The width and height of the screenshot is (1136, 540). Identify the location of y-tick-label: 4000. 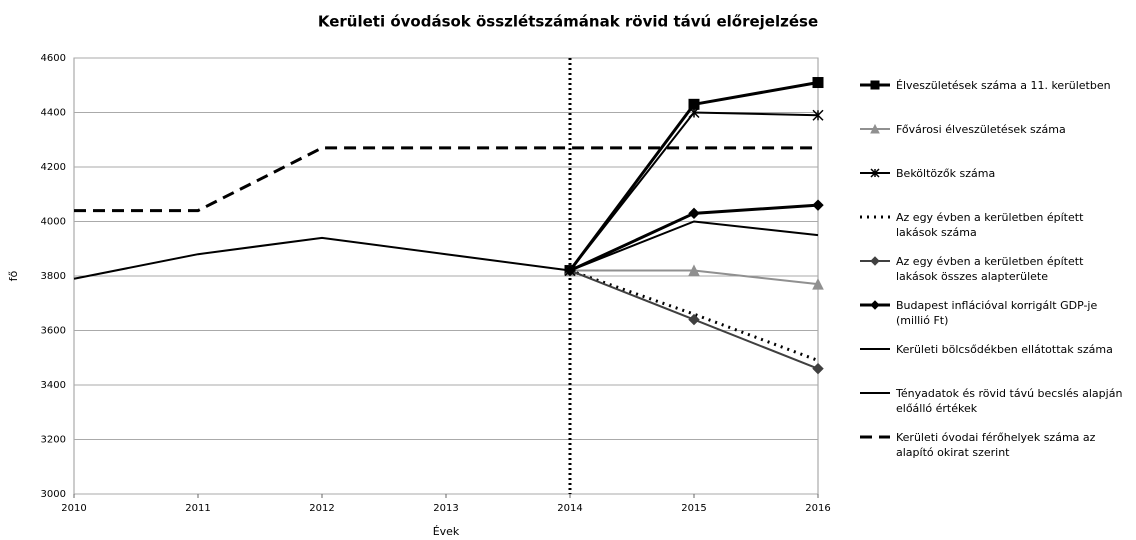
(53, 222).